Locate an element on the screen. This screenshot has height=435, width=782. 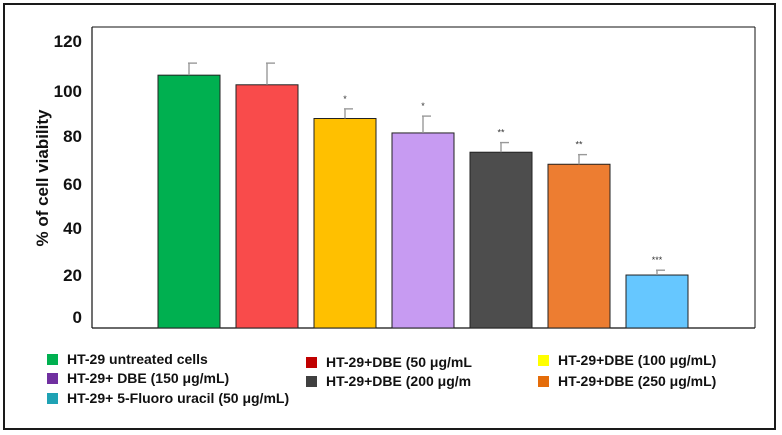
y-tick-label: 120 is located at coordinates (68, 41).